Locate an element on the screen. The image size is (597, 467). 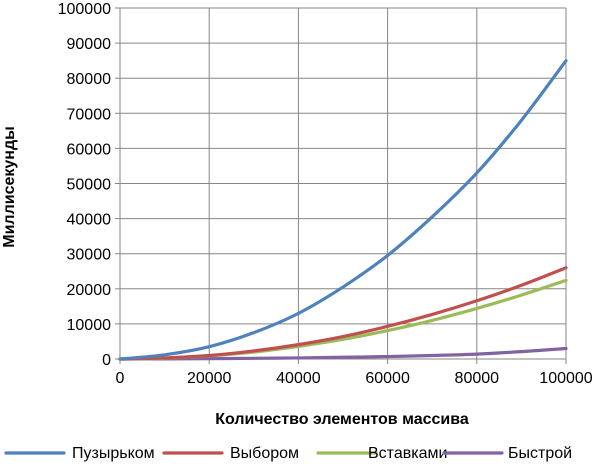
x-axis-title: Количество элементов массива is located at coordinates (342, 419).